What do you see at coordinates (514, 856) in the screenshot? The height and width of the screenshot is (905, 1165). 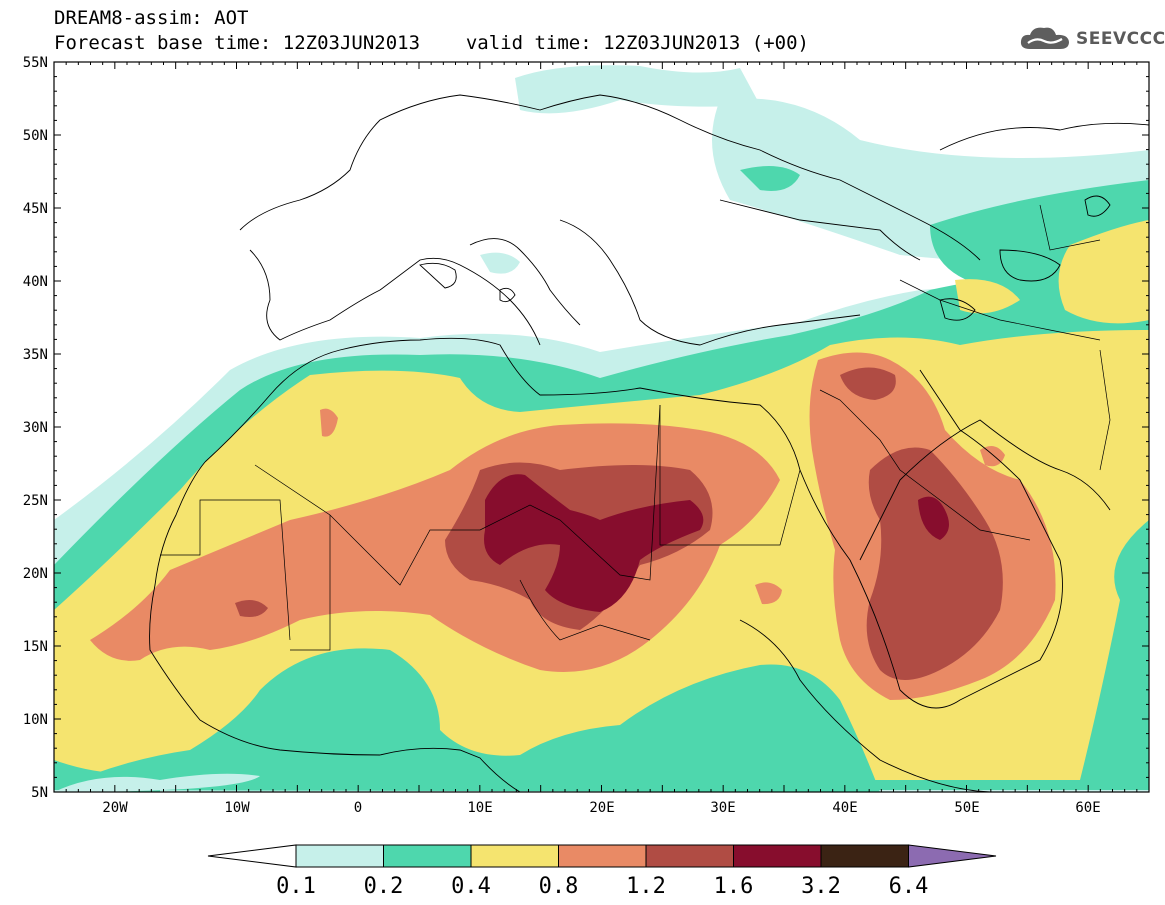 I see `colorbar-seg-0.4-0.8` at bounding box center [514, 856].